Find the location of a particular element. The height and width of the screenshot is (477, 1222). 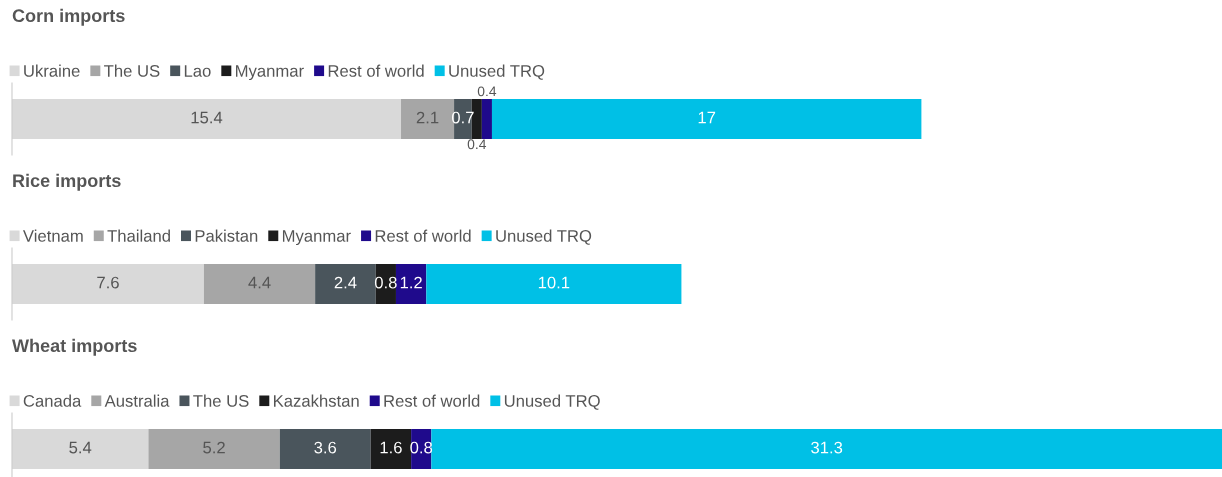

legend-label: Lao is located at coordinates (197, 71).